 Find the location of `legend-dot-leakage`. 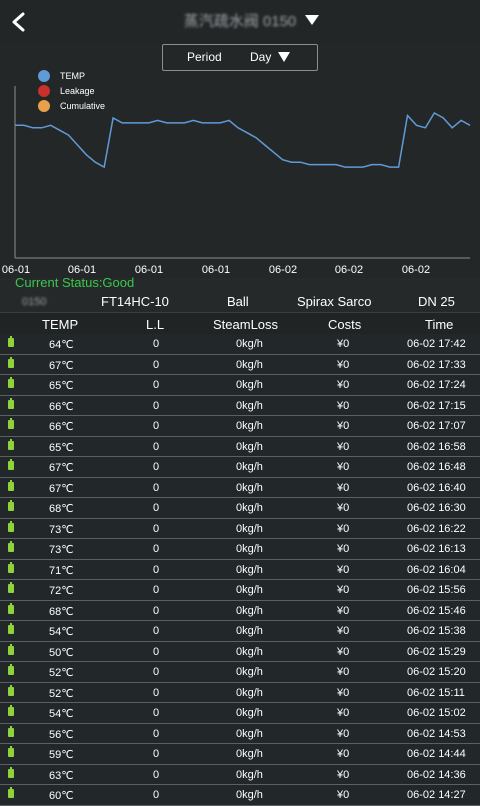

legend-dot-leakage is located at coordinates (44, 90).